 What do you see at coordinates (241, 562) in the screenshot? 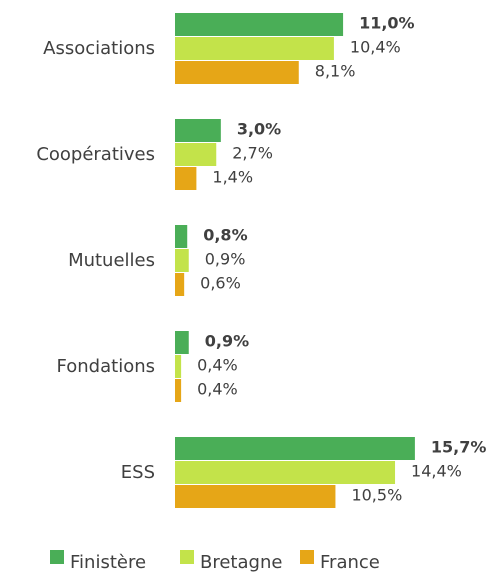
I see `legend-label: Bretagne` at bounding box center [241, 562].